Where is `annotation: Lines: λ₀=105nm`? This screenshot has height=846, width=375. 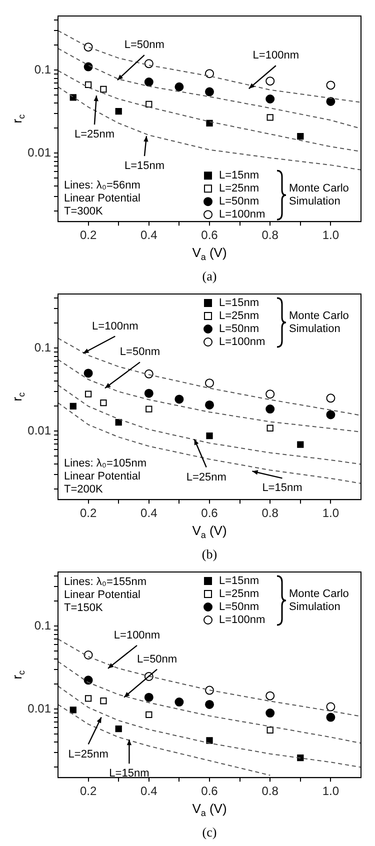 annotation: Lines: λ₀=105nm is located at coordinates (105, 464).